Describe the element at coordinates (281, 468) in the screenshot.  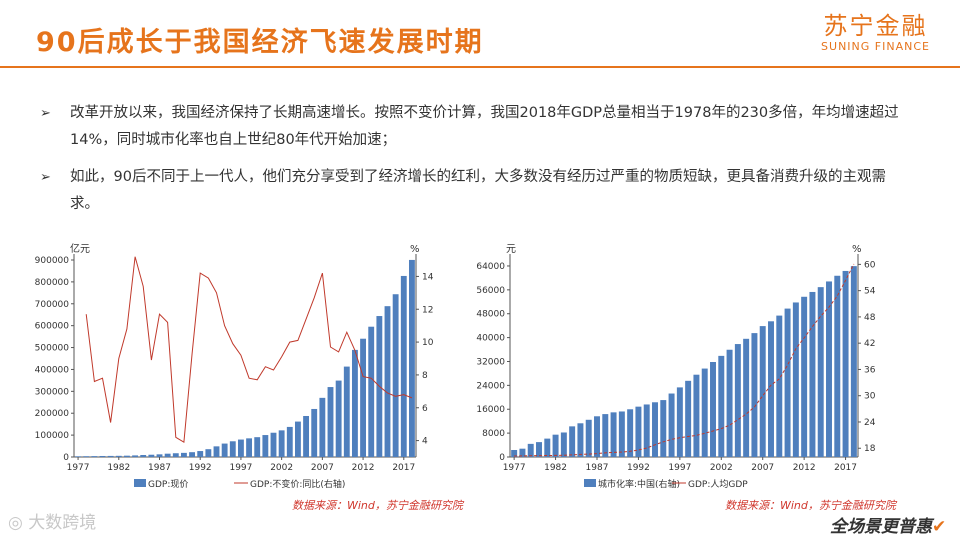
I see `gdp-x-tick-label: 2002` at that location.